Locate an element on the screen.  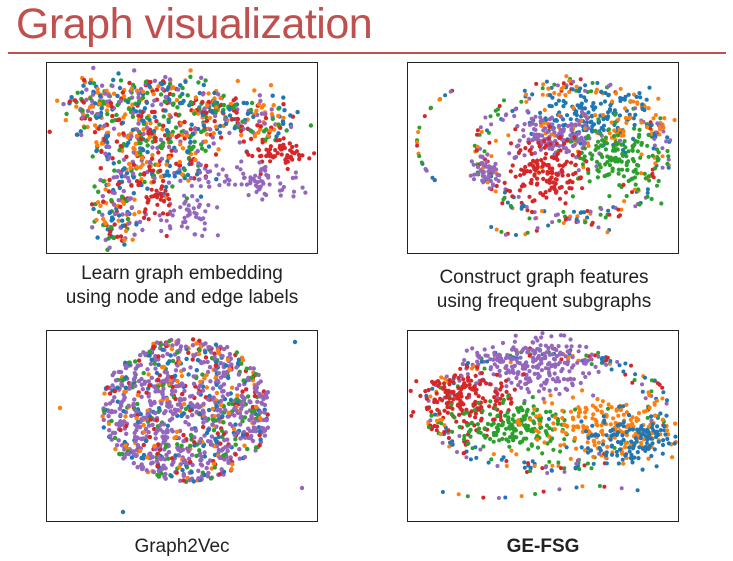
title-divider is located at coordinates (367, 53).